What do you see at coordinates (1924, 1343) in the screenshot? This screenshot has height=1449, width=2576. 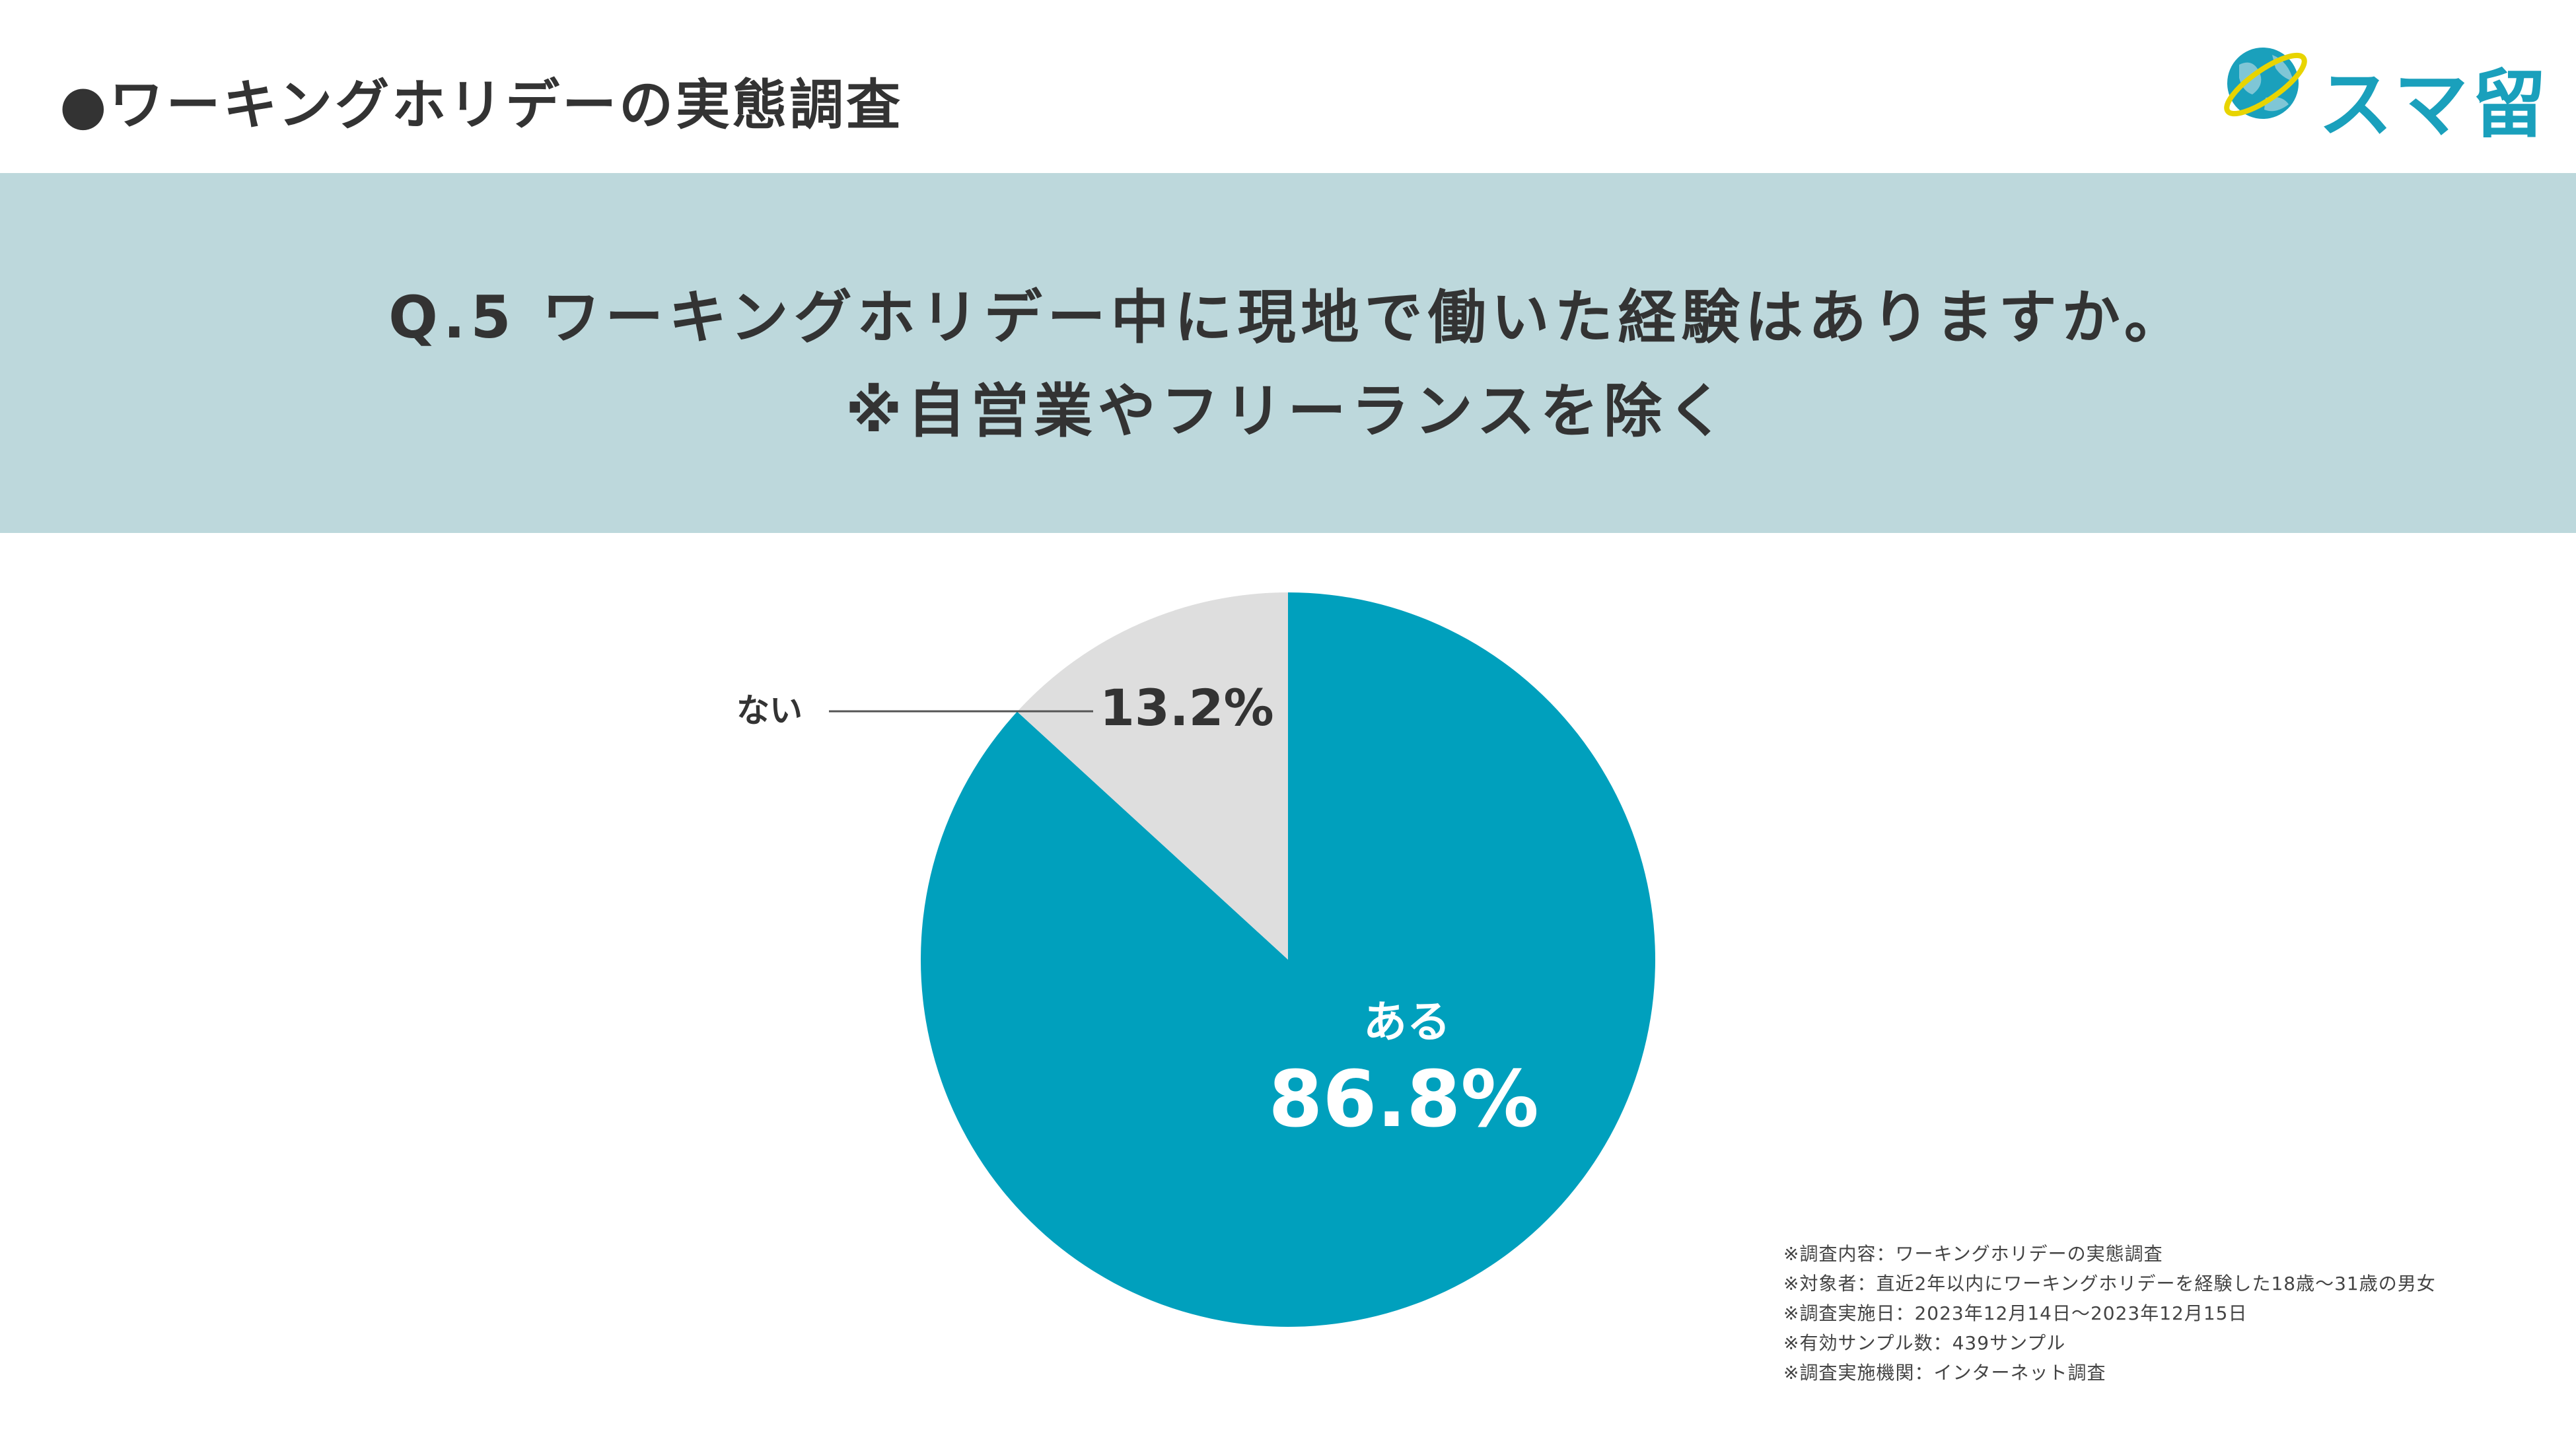 I see `note-sample: ※有効サンプル数：439サンプル` at bounding box center [1924, 1343].